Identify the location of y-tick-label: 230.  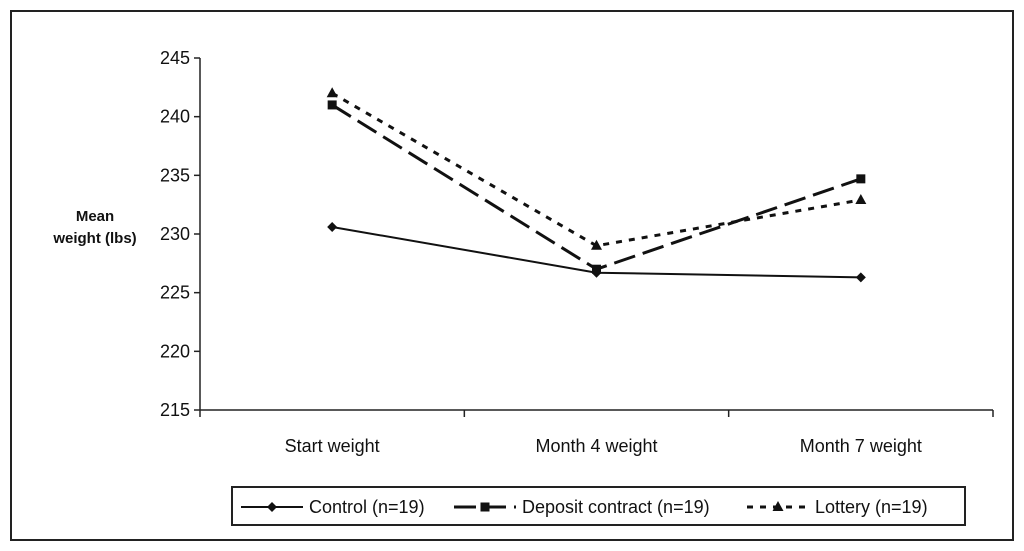
(175, 234).